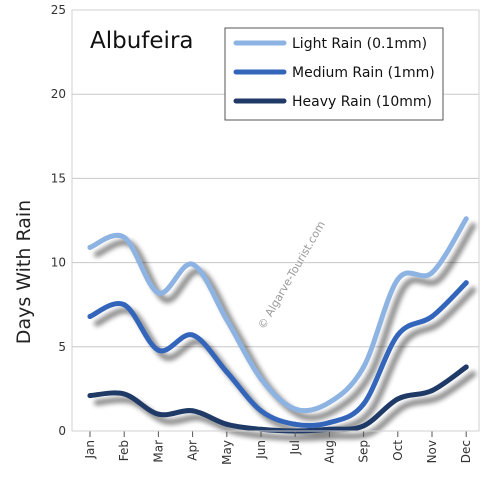 This screenshot has width=501, height=501. Describe the element at coordinates (329, 451) in the screenshot. I see `x-tick-label: Aug` at that location.